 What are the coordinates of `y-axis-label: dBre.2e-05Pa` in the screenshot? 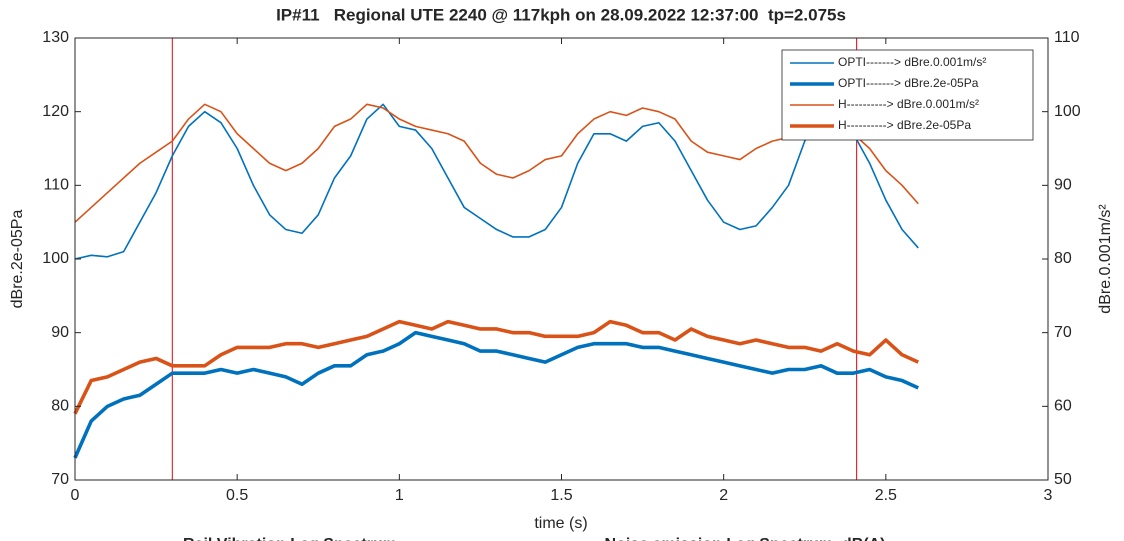 It's located at (17, 259).